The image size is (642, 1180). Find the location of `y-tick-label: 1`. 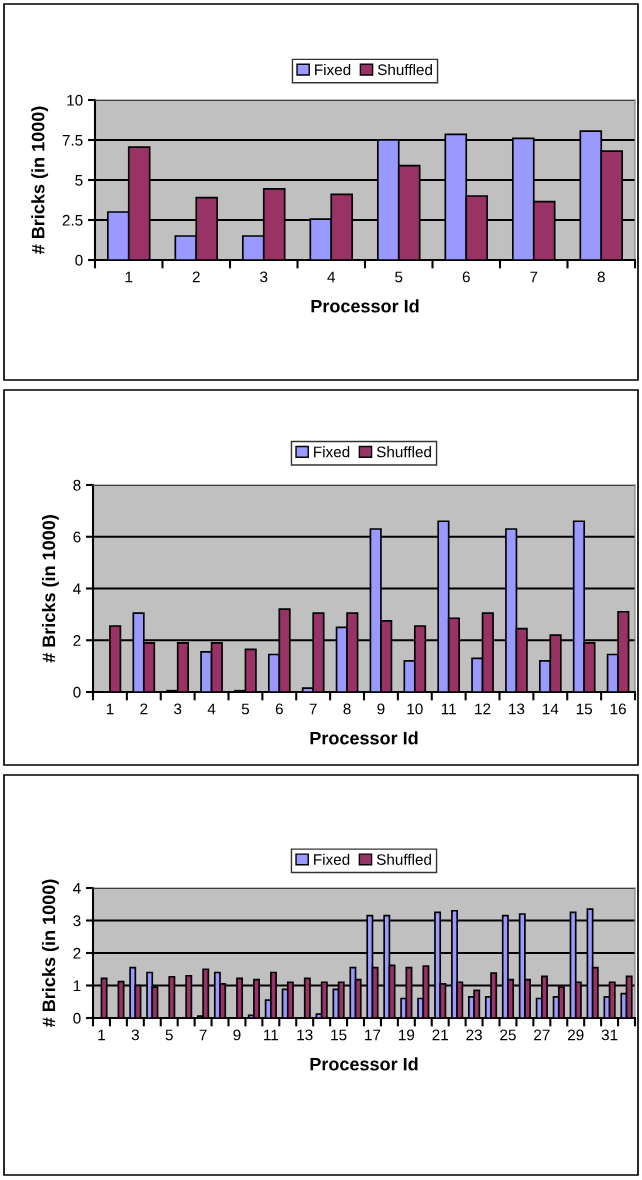

y-tick-label: 1 is located at coordinates (77, 986).